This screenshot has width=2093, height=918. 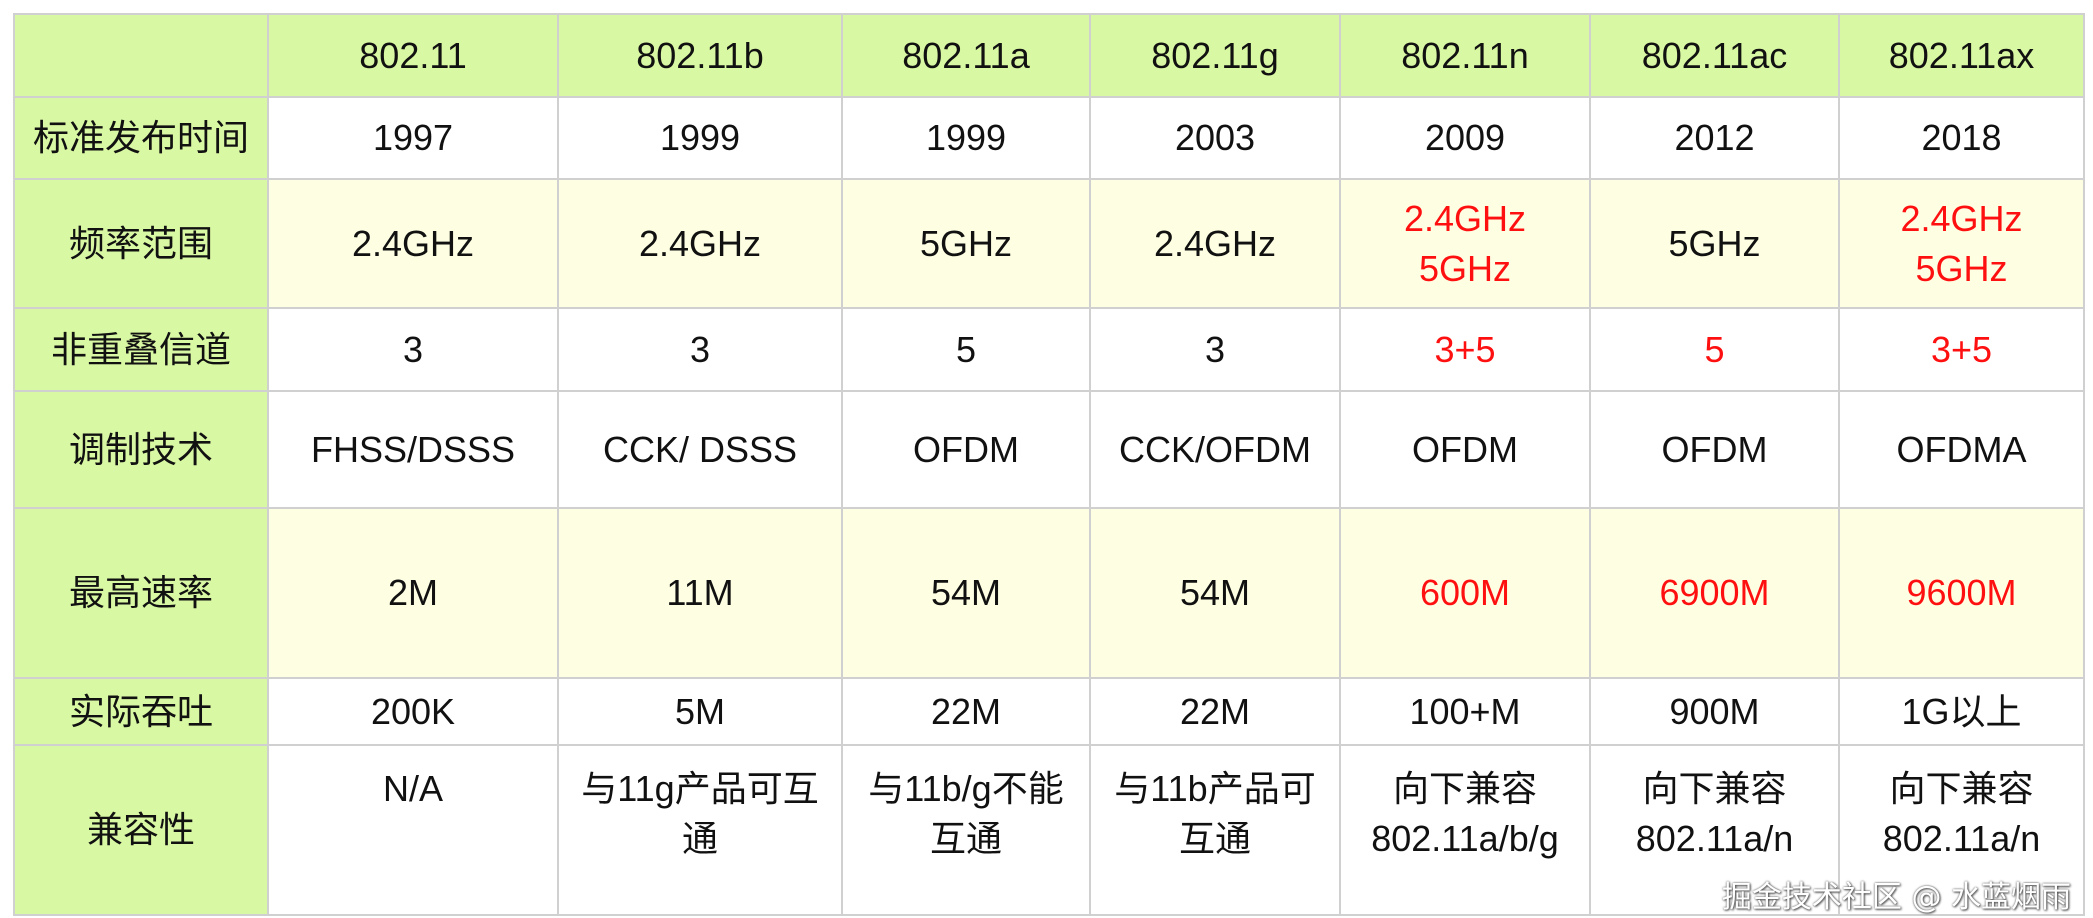 I want to click on table-cell: OFDM, so click(x=1714, y=449).